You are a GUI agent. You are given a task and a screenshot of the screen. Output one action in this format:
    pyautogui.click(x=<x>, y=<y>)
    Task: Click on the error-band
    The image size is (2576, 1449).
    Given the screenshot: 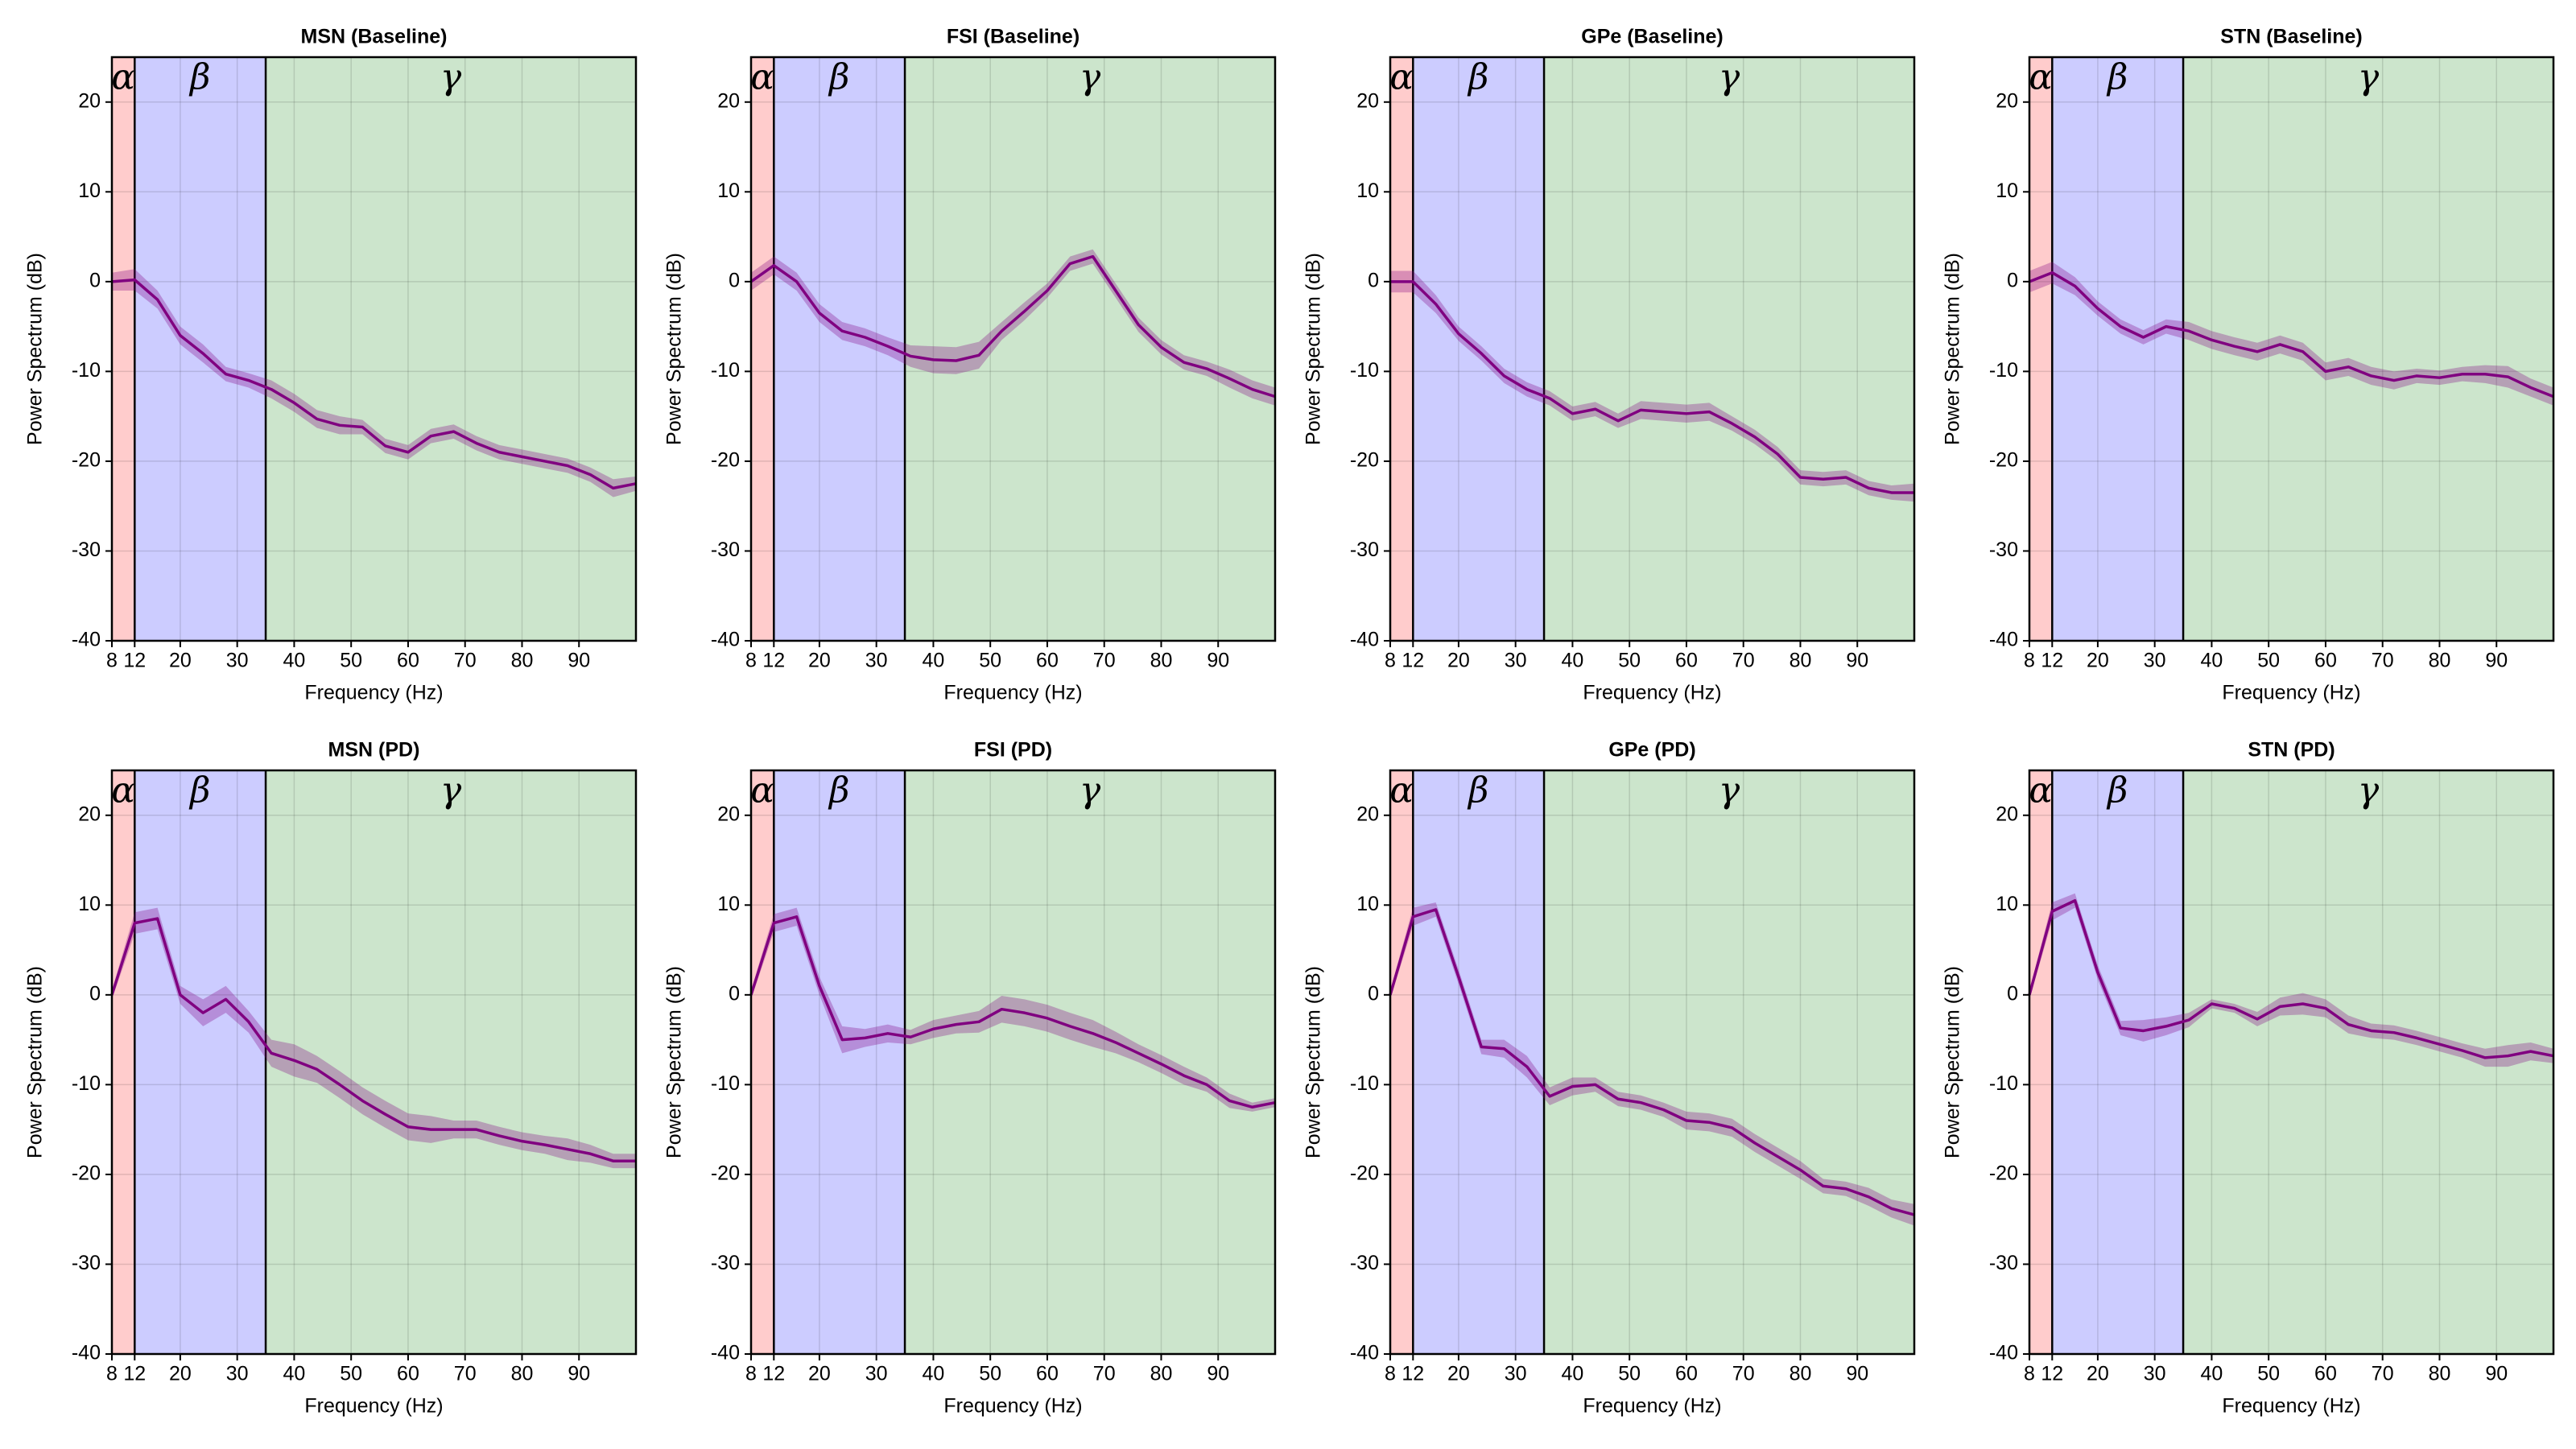 What is the action you would take?
    pyautogui.click(x=2291, y=334)
    